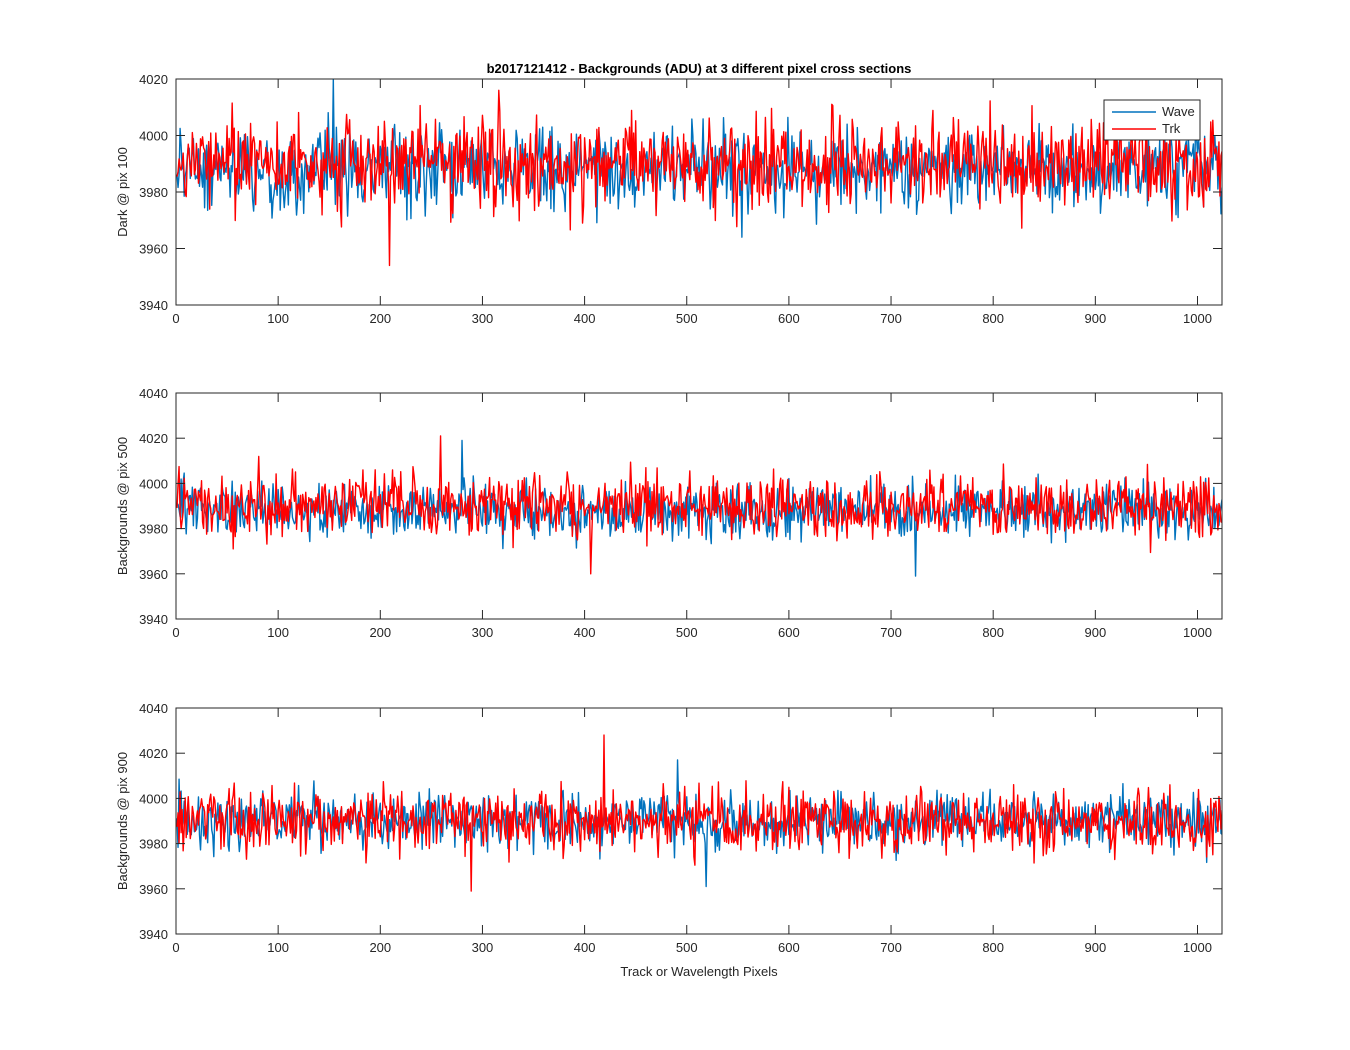 This screenshot has width=1350, height=1050. What do you see at coordinates (699, 971) in the screenshot?
I see `x-axis-label: Track or Wavelength Pixels` at bounding box center [699, 971].